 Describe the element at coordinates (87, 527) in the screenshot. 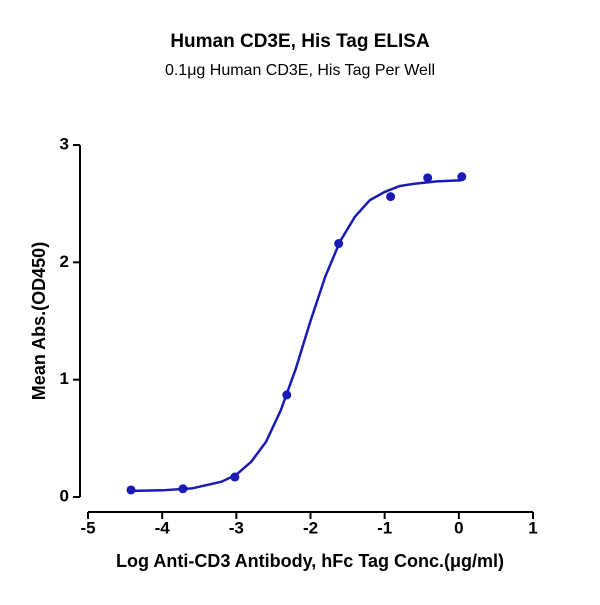

I see `x-tick-label: -5` at that location.